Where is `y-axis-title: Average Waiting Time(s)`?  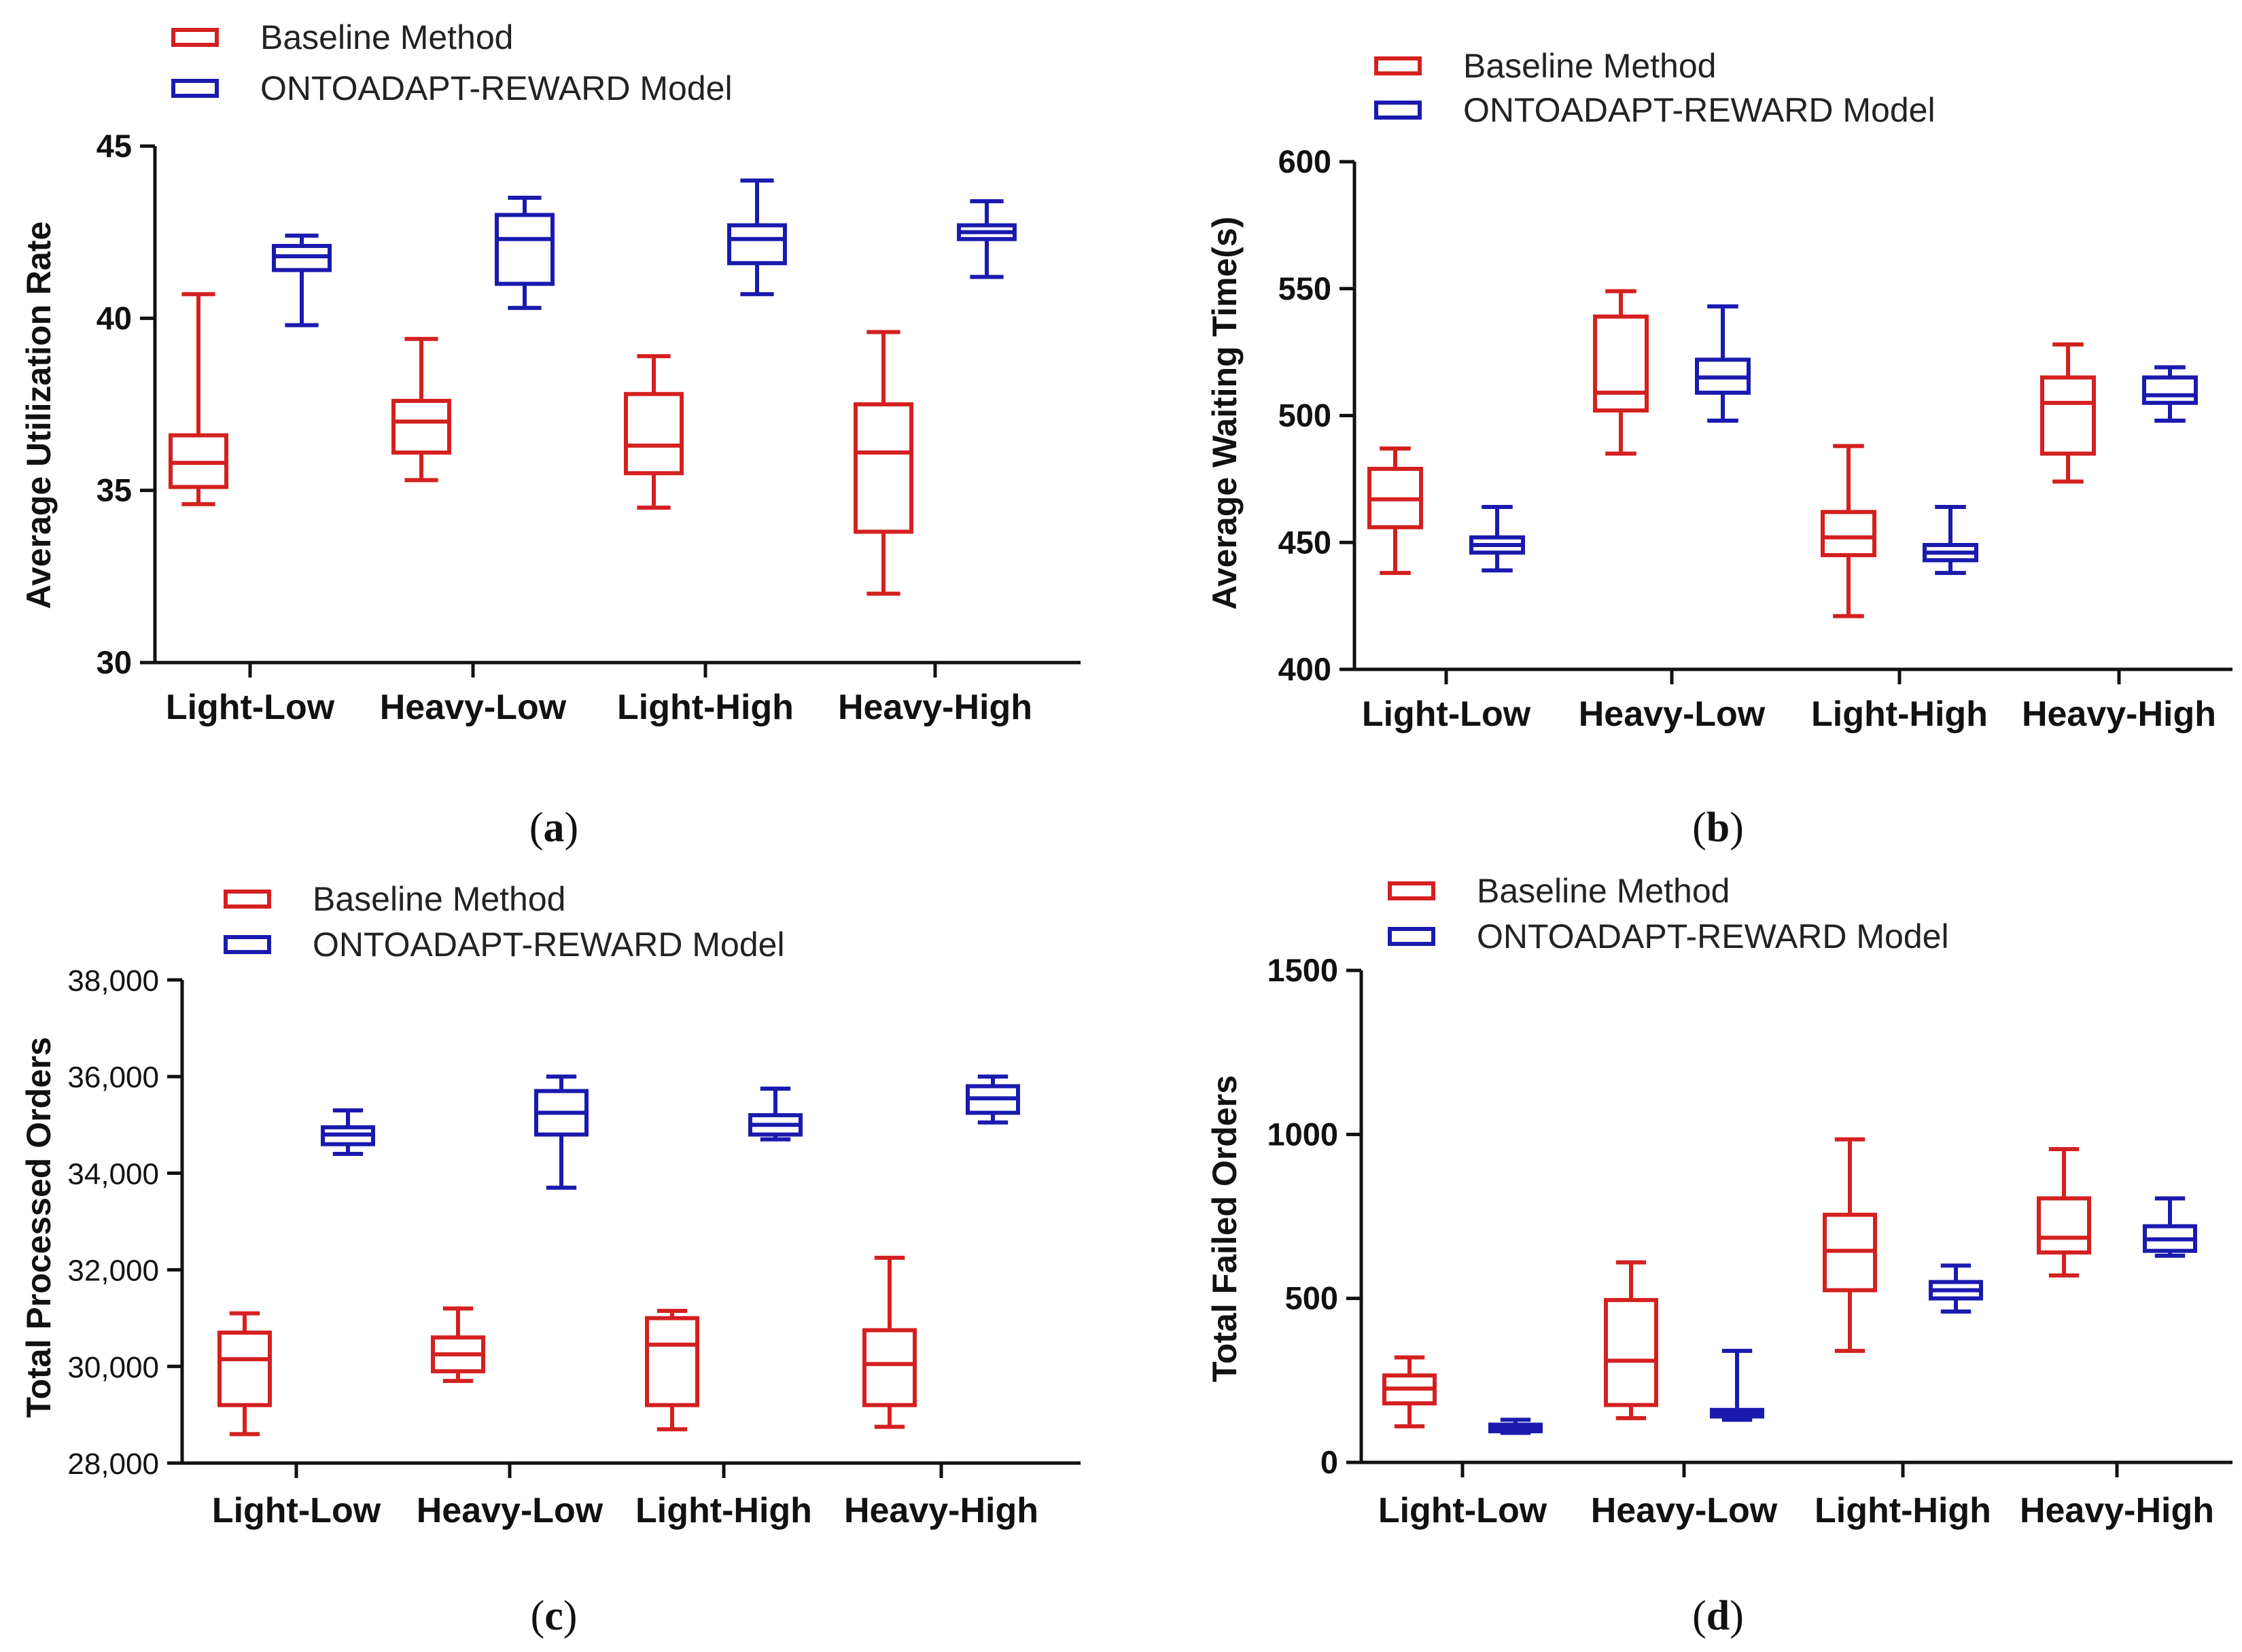
y-axis-title: Average Waiting Time(s) is located at coordinates (1225, 413).